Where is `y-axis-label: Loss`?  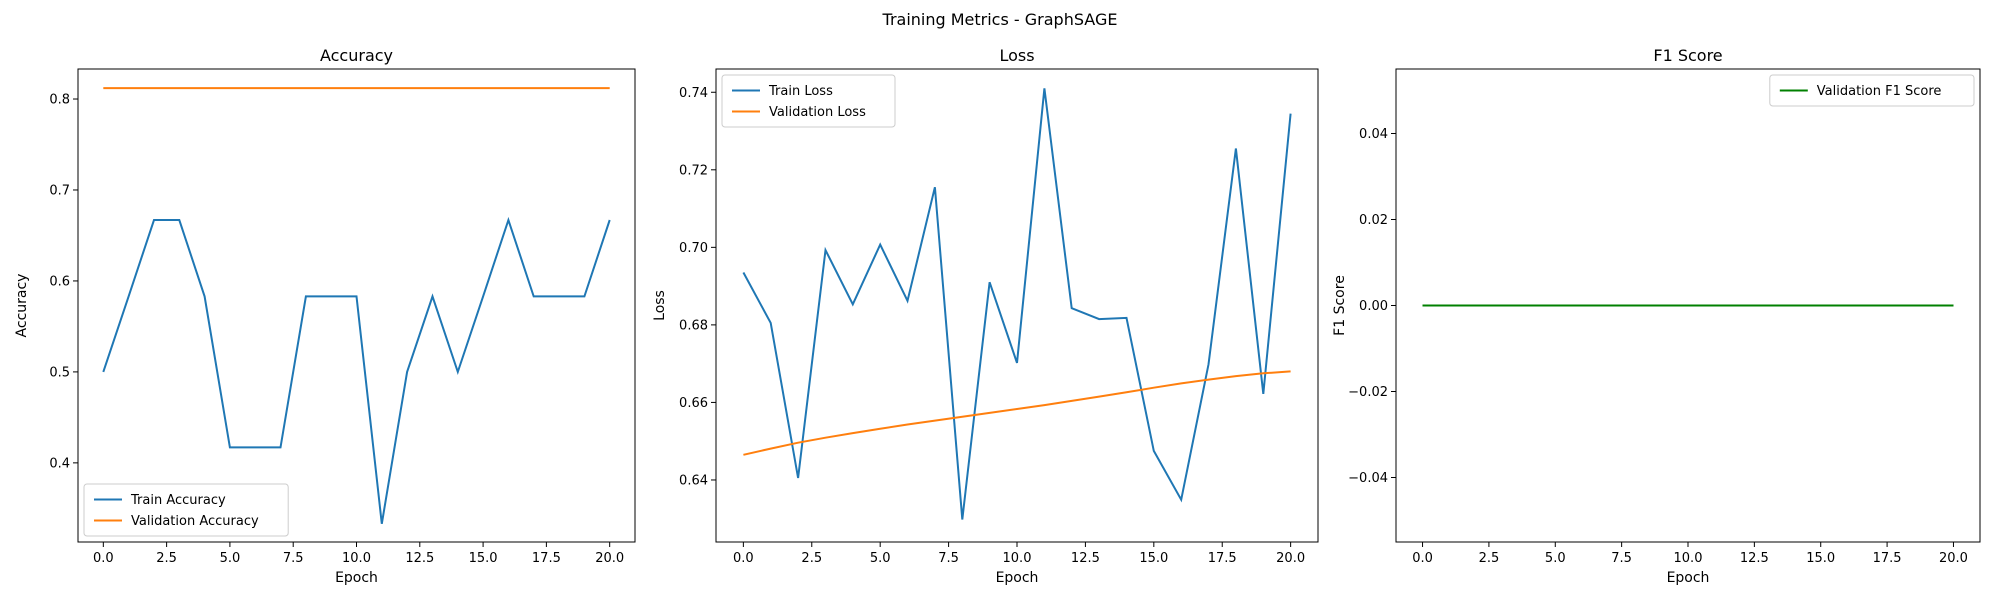
y-axis-label: Loss is located at coordinates (660, 305).